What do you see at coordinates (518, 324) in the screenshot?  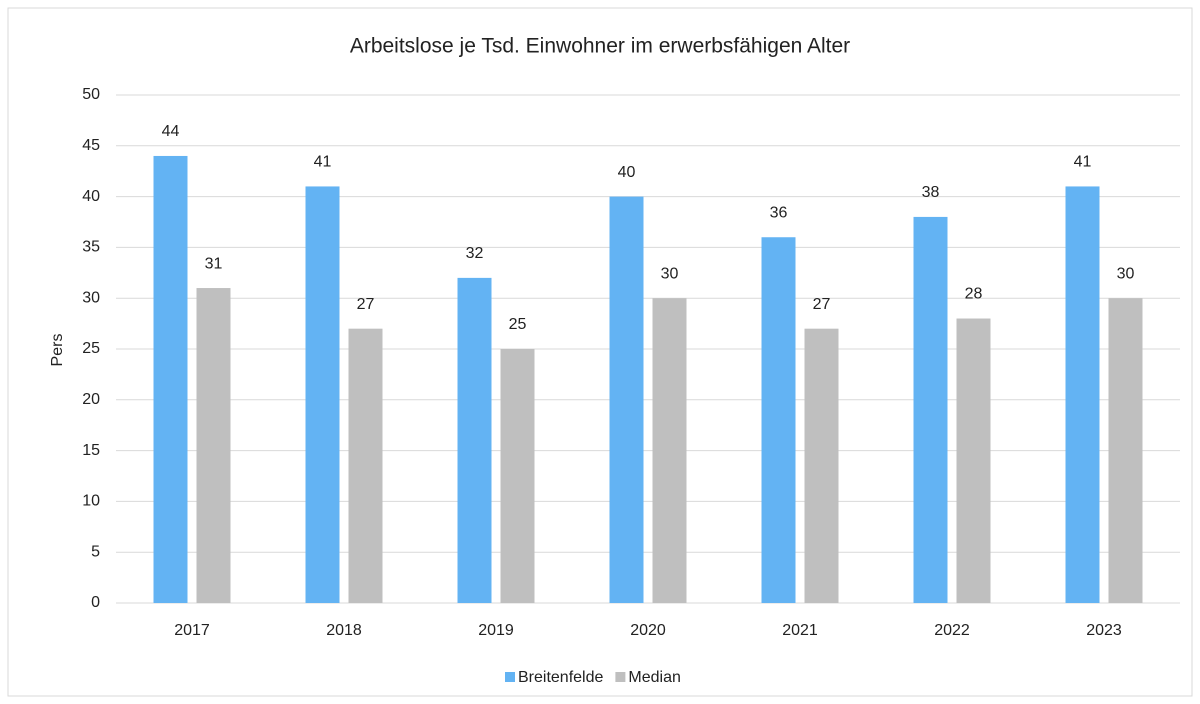 I see `data-label: 25` at bounding box center [518, 324].